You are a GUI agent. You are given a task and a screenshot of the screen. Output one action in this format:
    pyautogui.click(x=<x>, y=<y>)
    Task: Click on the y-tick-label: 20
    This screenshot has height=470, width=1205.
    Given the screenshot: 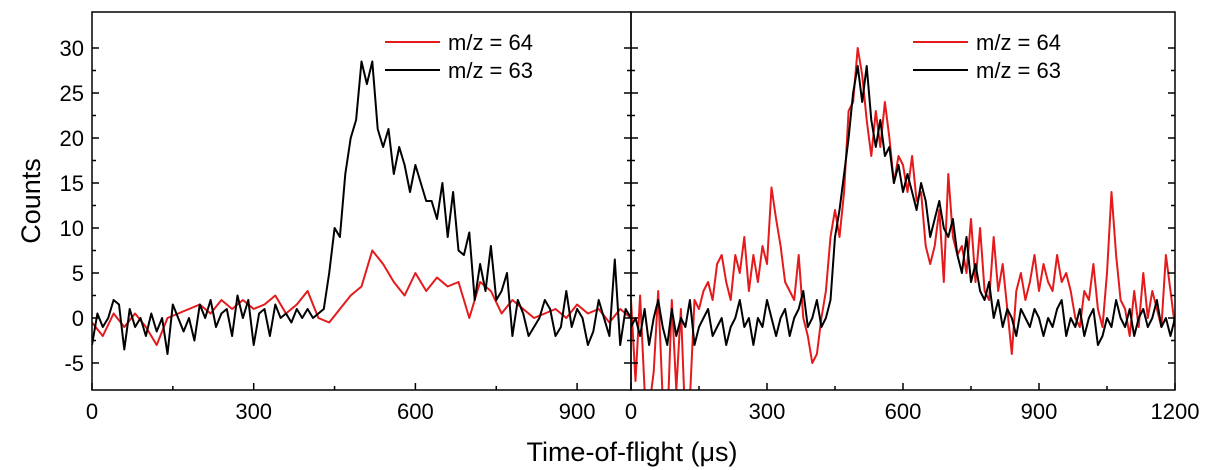 What is the action you would take?
    pyautogui.click(x=72, y=138)
    